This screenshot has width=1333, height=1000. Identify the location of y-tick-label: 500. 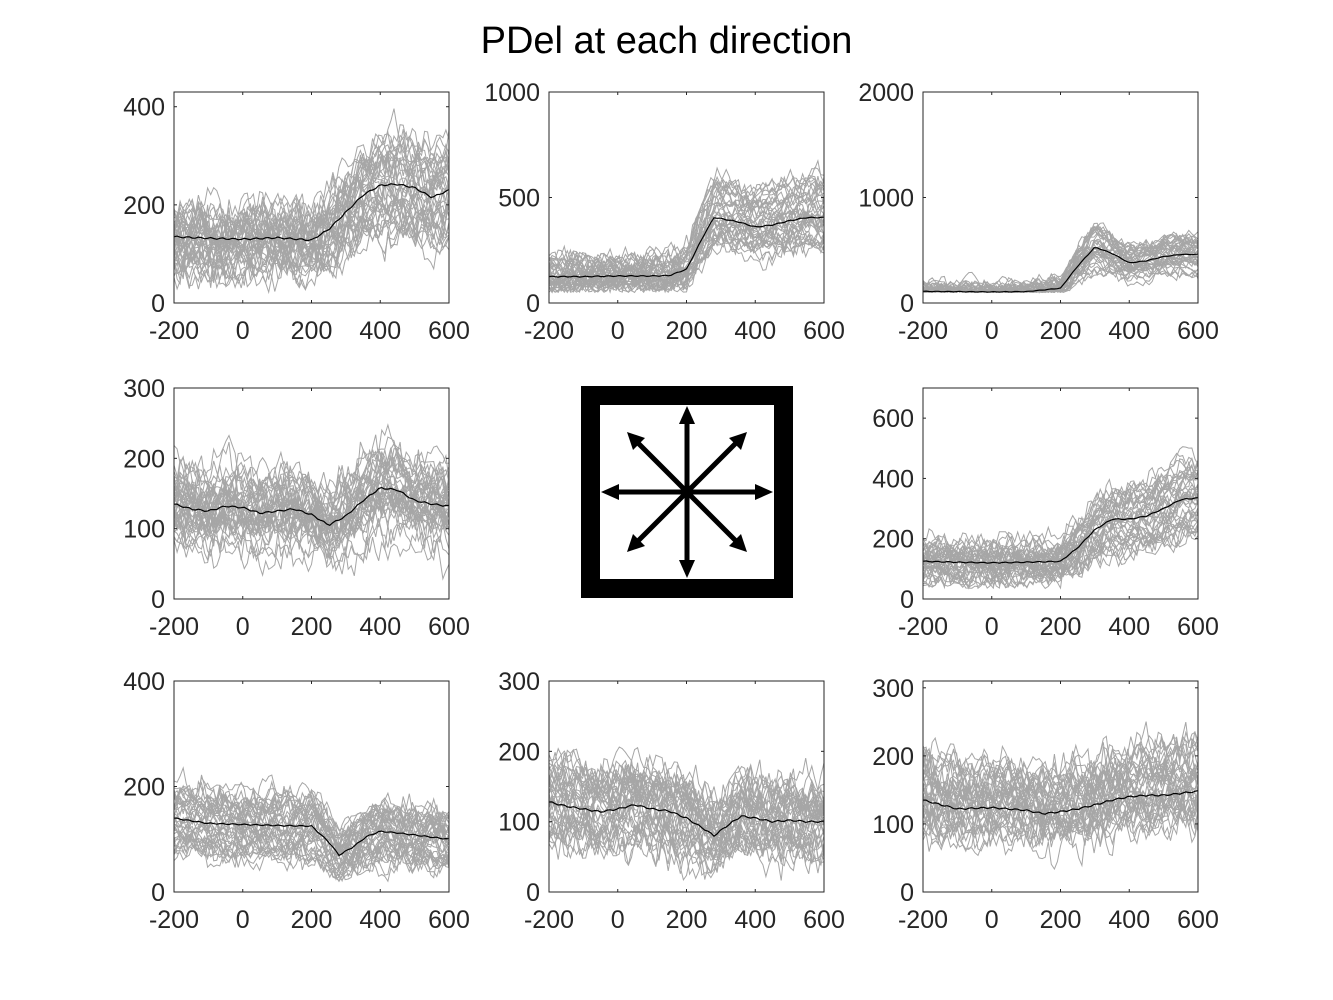
(519, 199).